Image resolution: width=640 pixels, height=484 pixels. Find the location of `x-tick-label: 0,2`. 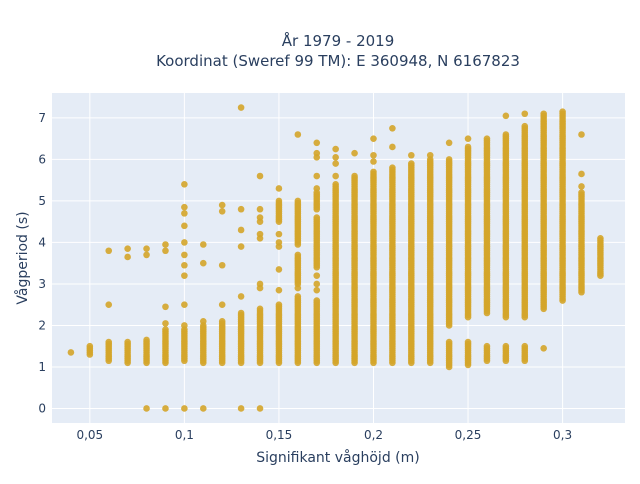

x-tick-label: 0,2 is located at coordinates (373, 435).